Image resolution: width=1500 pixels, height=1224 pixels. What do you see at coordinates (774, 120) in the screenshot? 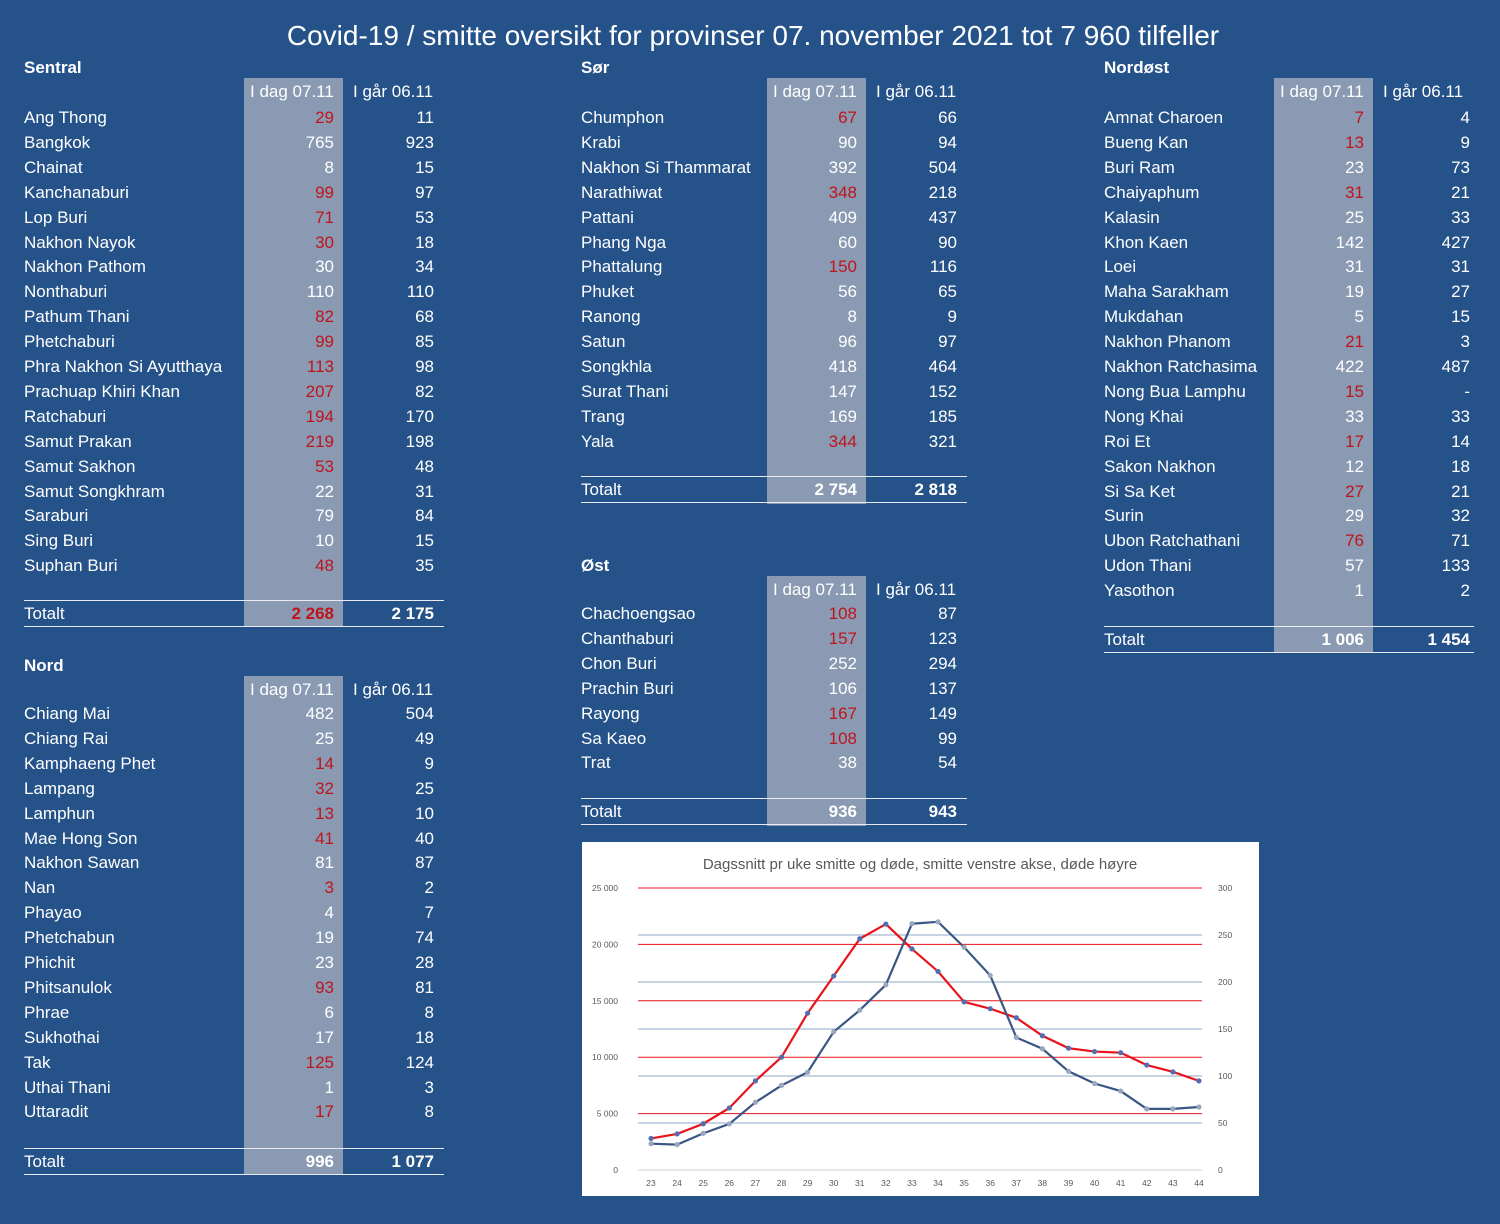
I see `table-row: Chumphon 67 66` at bounding box center [774, 120].